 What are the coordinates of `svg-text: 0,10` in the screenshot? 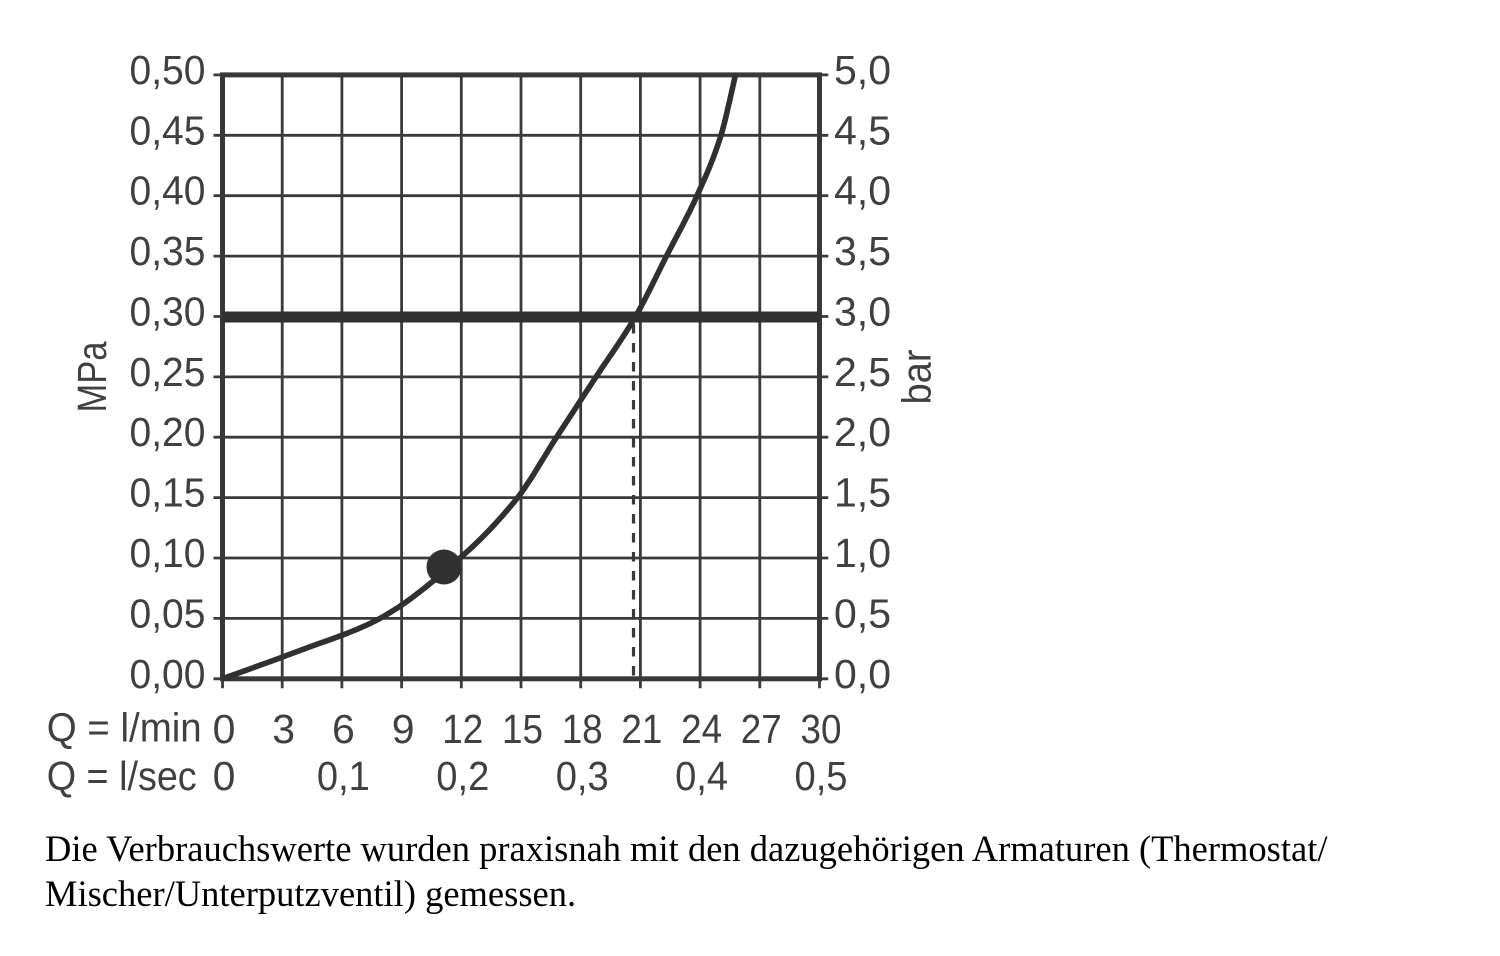 It's located at (168, 553).